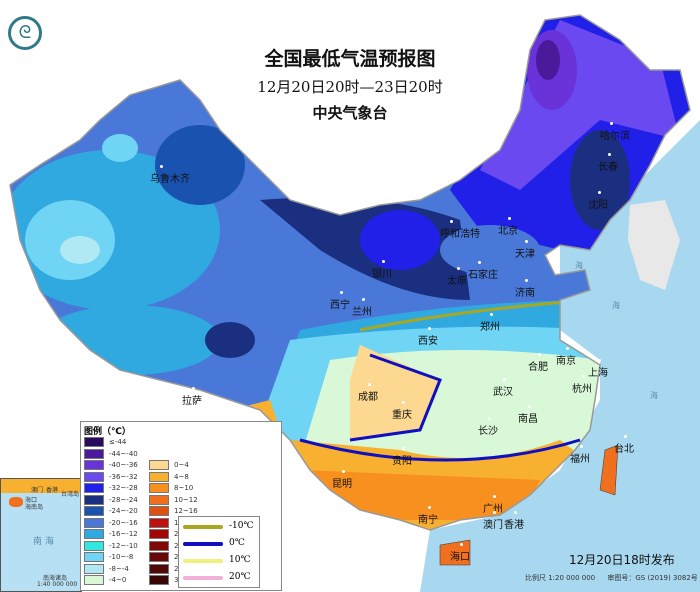 This screenshot has width=700, height=592. I want to click on legend-label: -28~-24, so click(123, 499).